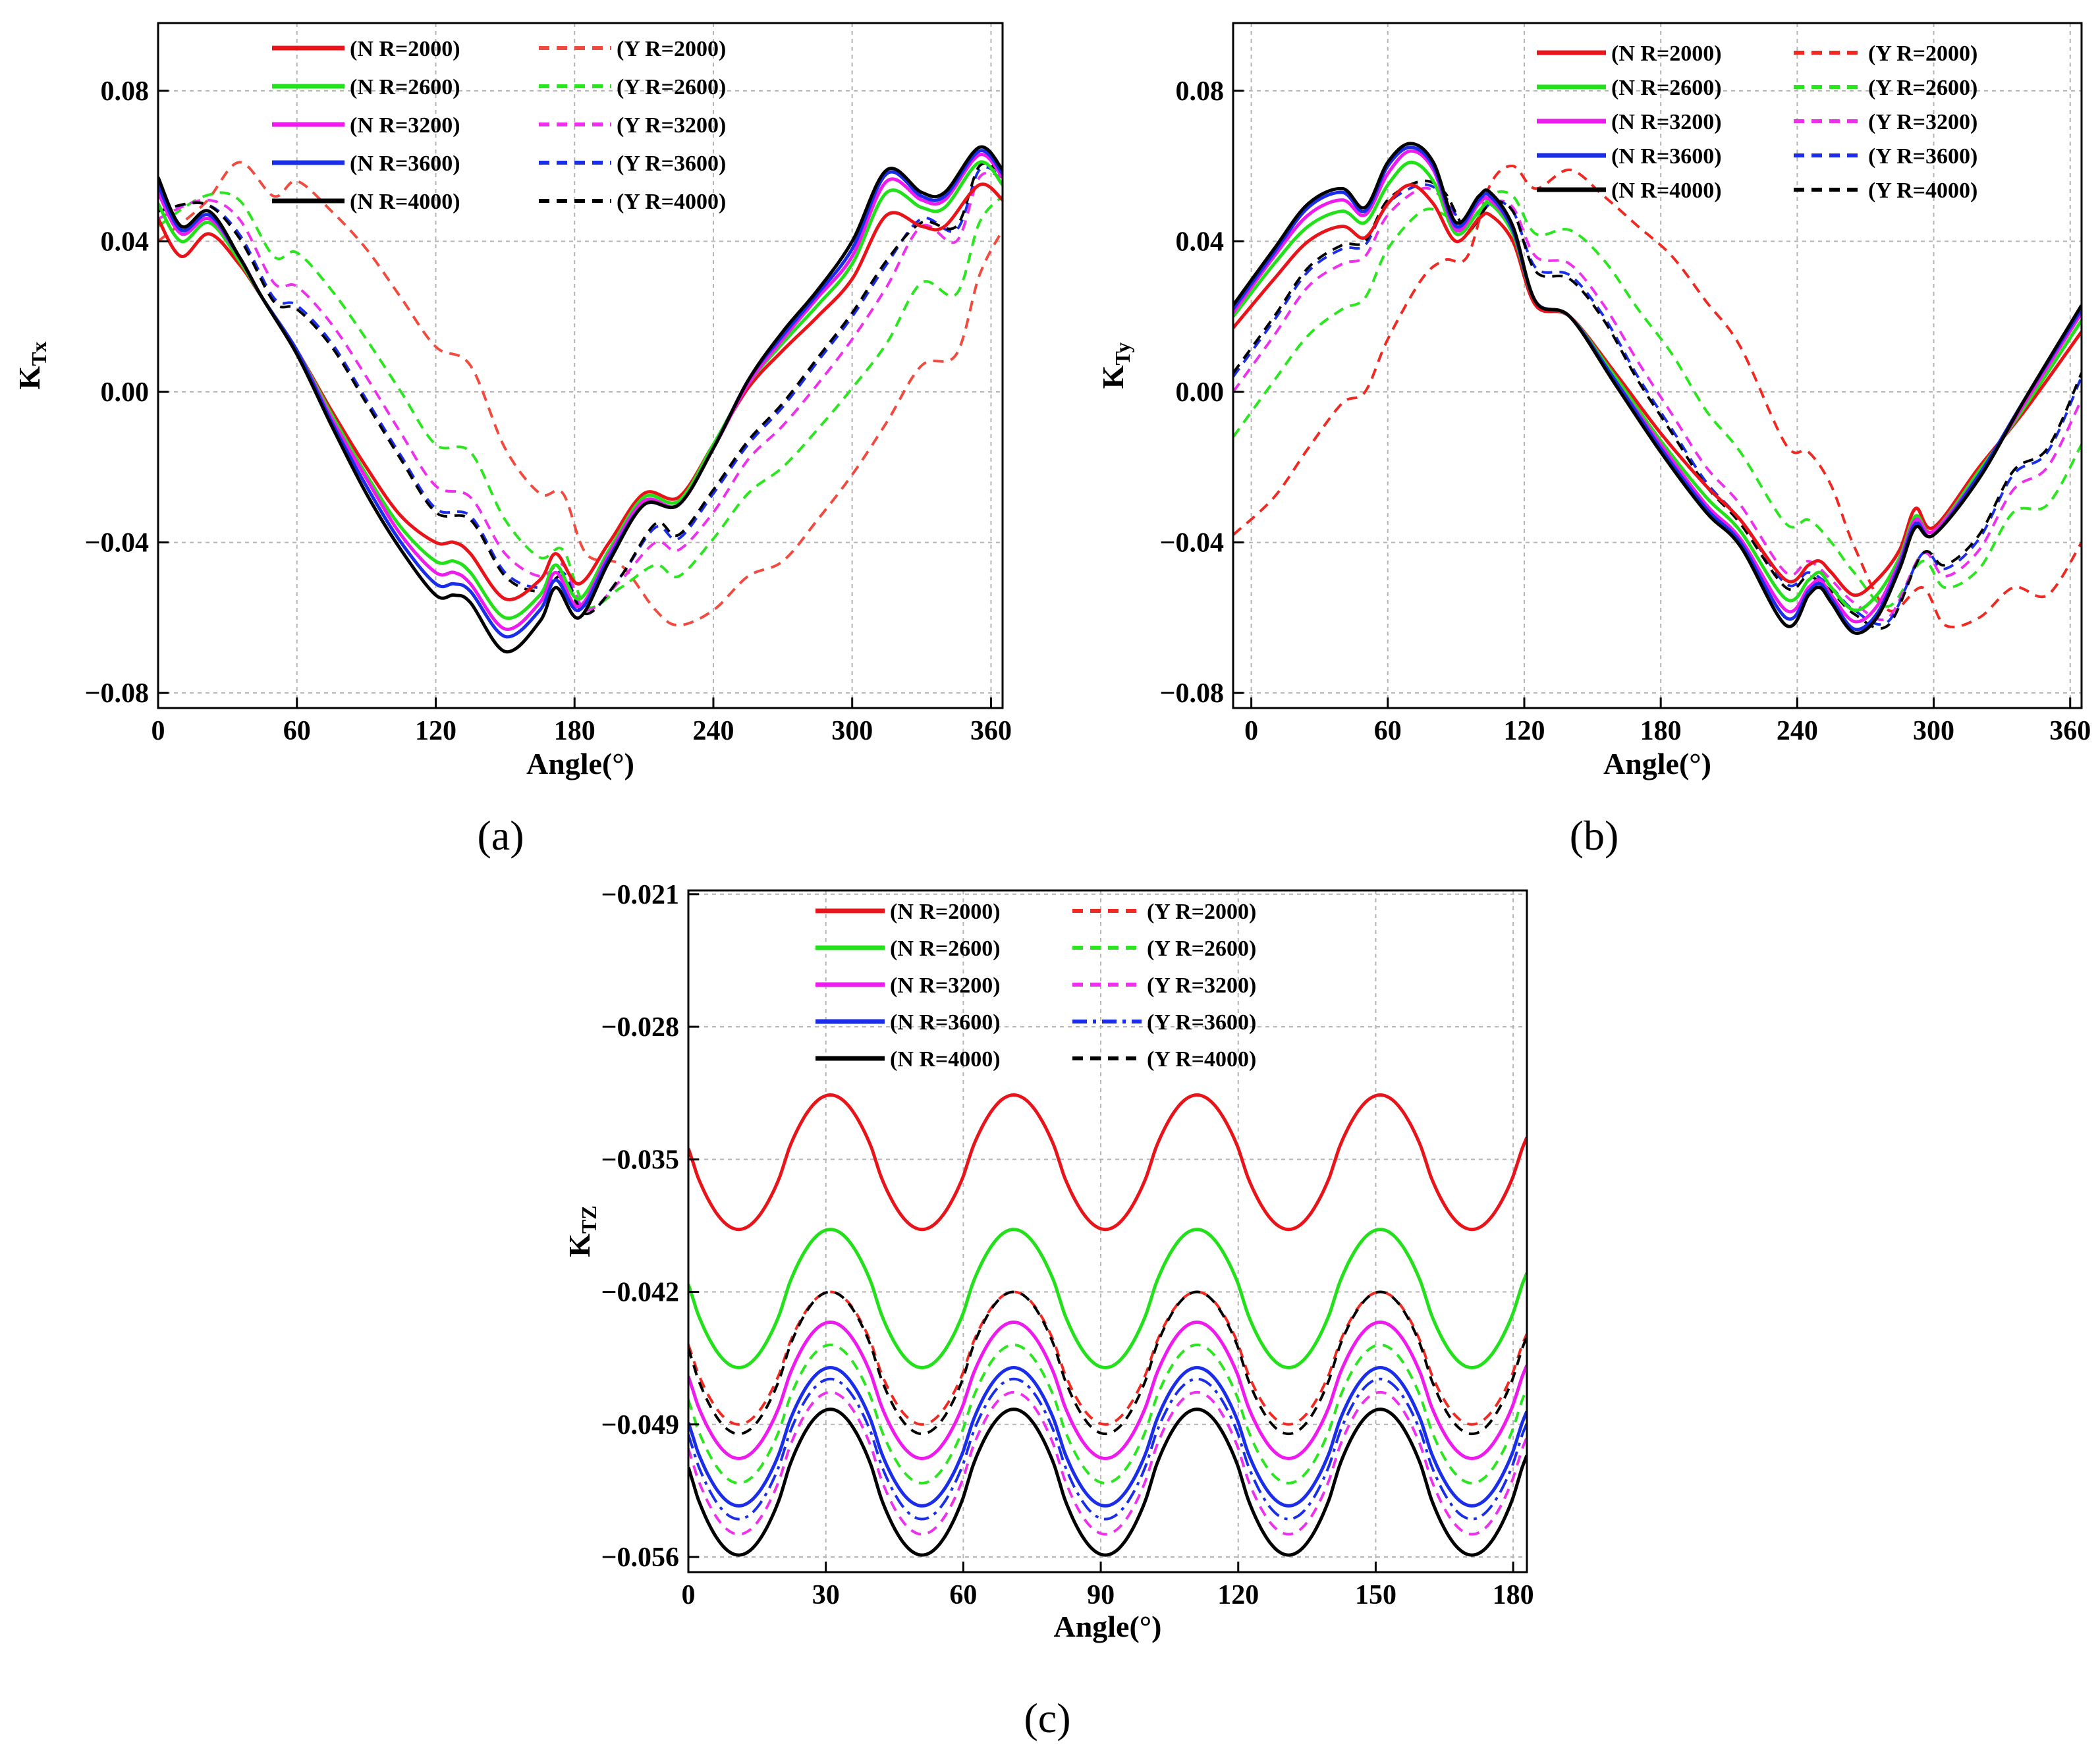  What do you see at coordinates (640, 1557) in the screenshot?
I see `y-tick-label: −0.056` at bounding box center [640, 1557].